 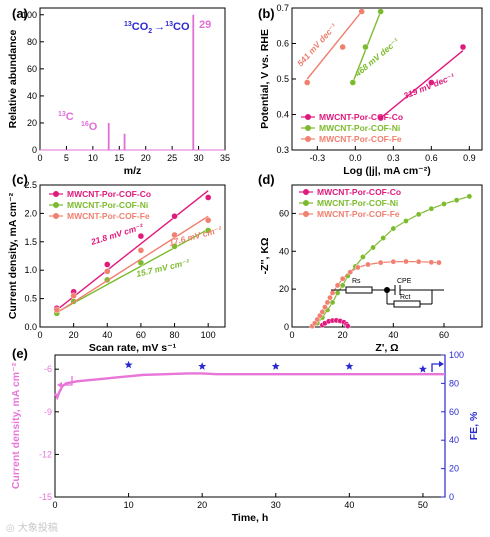 I want to click on x-tick-label: 5, so click(x=66, y=158).